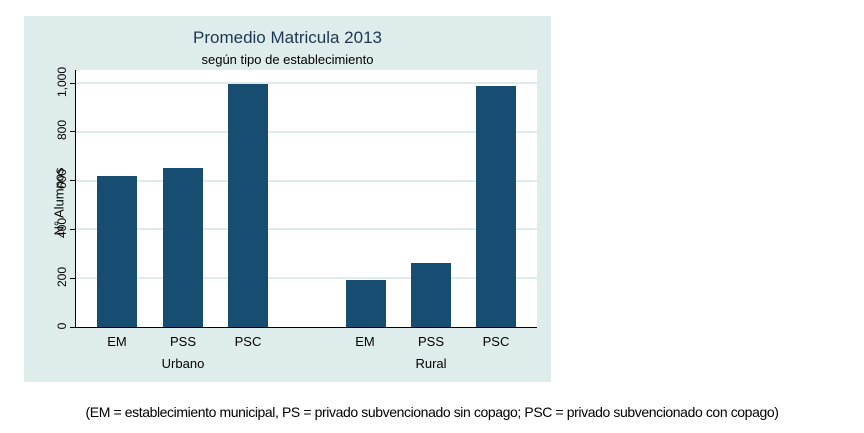  Describe the element at coordinates (431, 363) in the screenshot. I see `group-label-rural: Rural` at that location.